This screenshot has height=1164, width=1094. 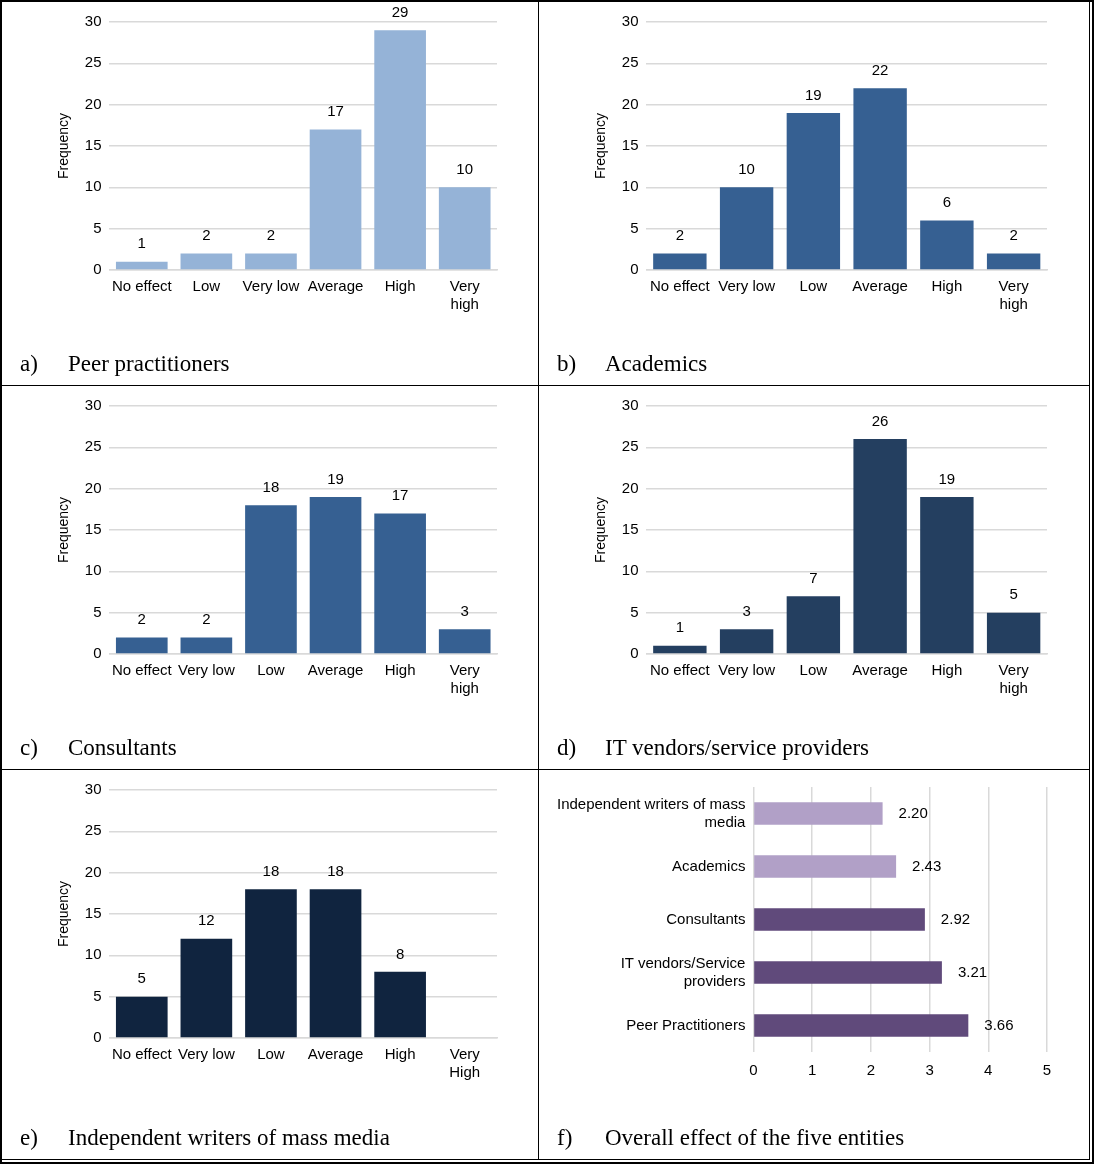 I want to click on x-tick-label: 4, so click(x=988, y=1070).